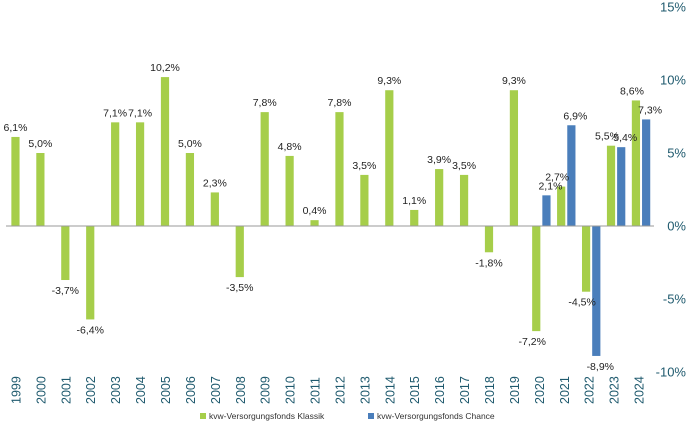 The image size is (690, 427). Describe the element at coordinates (90, 273) in the screenshot. I see `bar-klassik-2002` at that location.